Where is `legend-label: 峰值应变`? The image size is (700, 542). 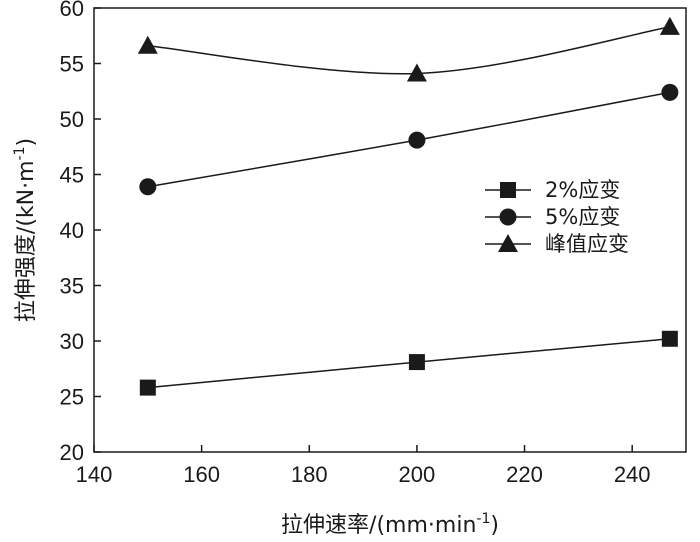
legend-label: 峰值应变 is located at coordinates (587, 244).